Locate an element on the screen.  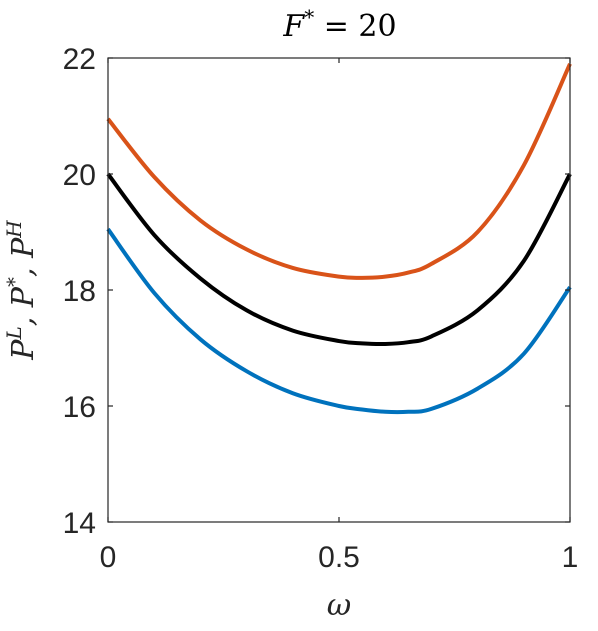
y-tick-label: 22 is located at coordinates (79, 59).